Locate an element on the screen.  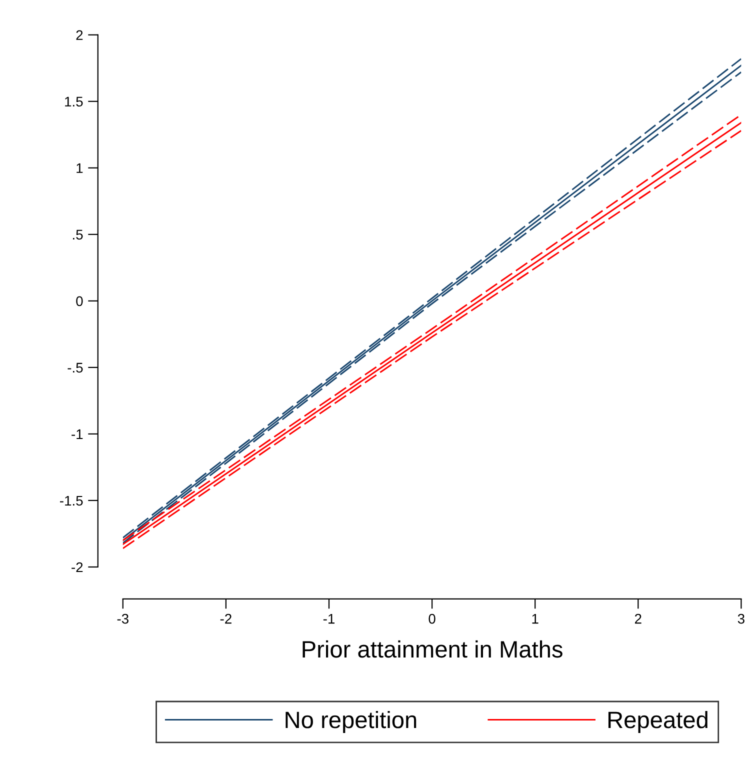
x-tick-label: -3 is located at coordinates (122, 619).